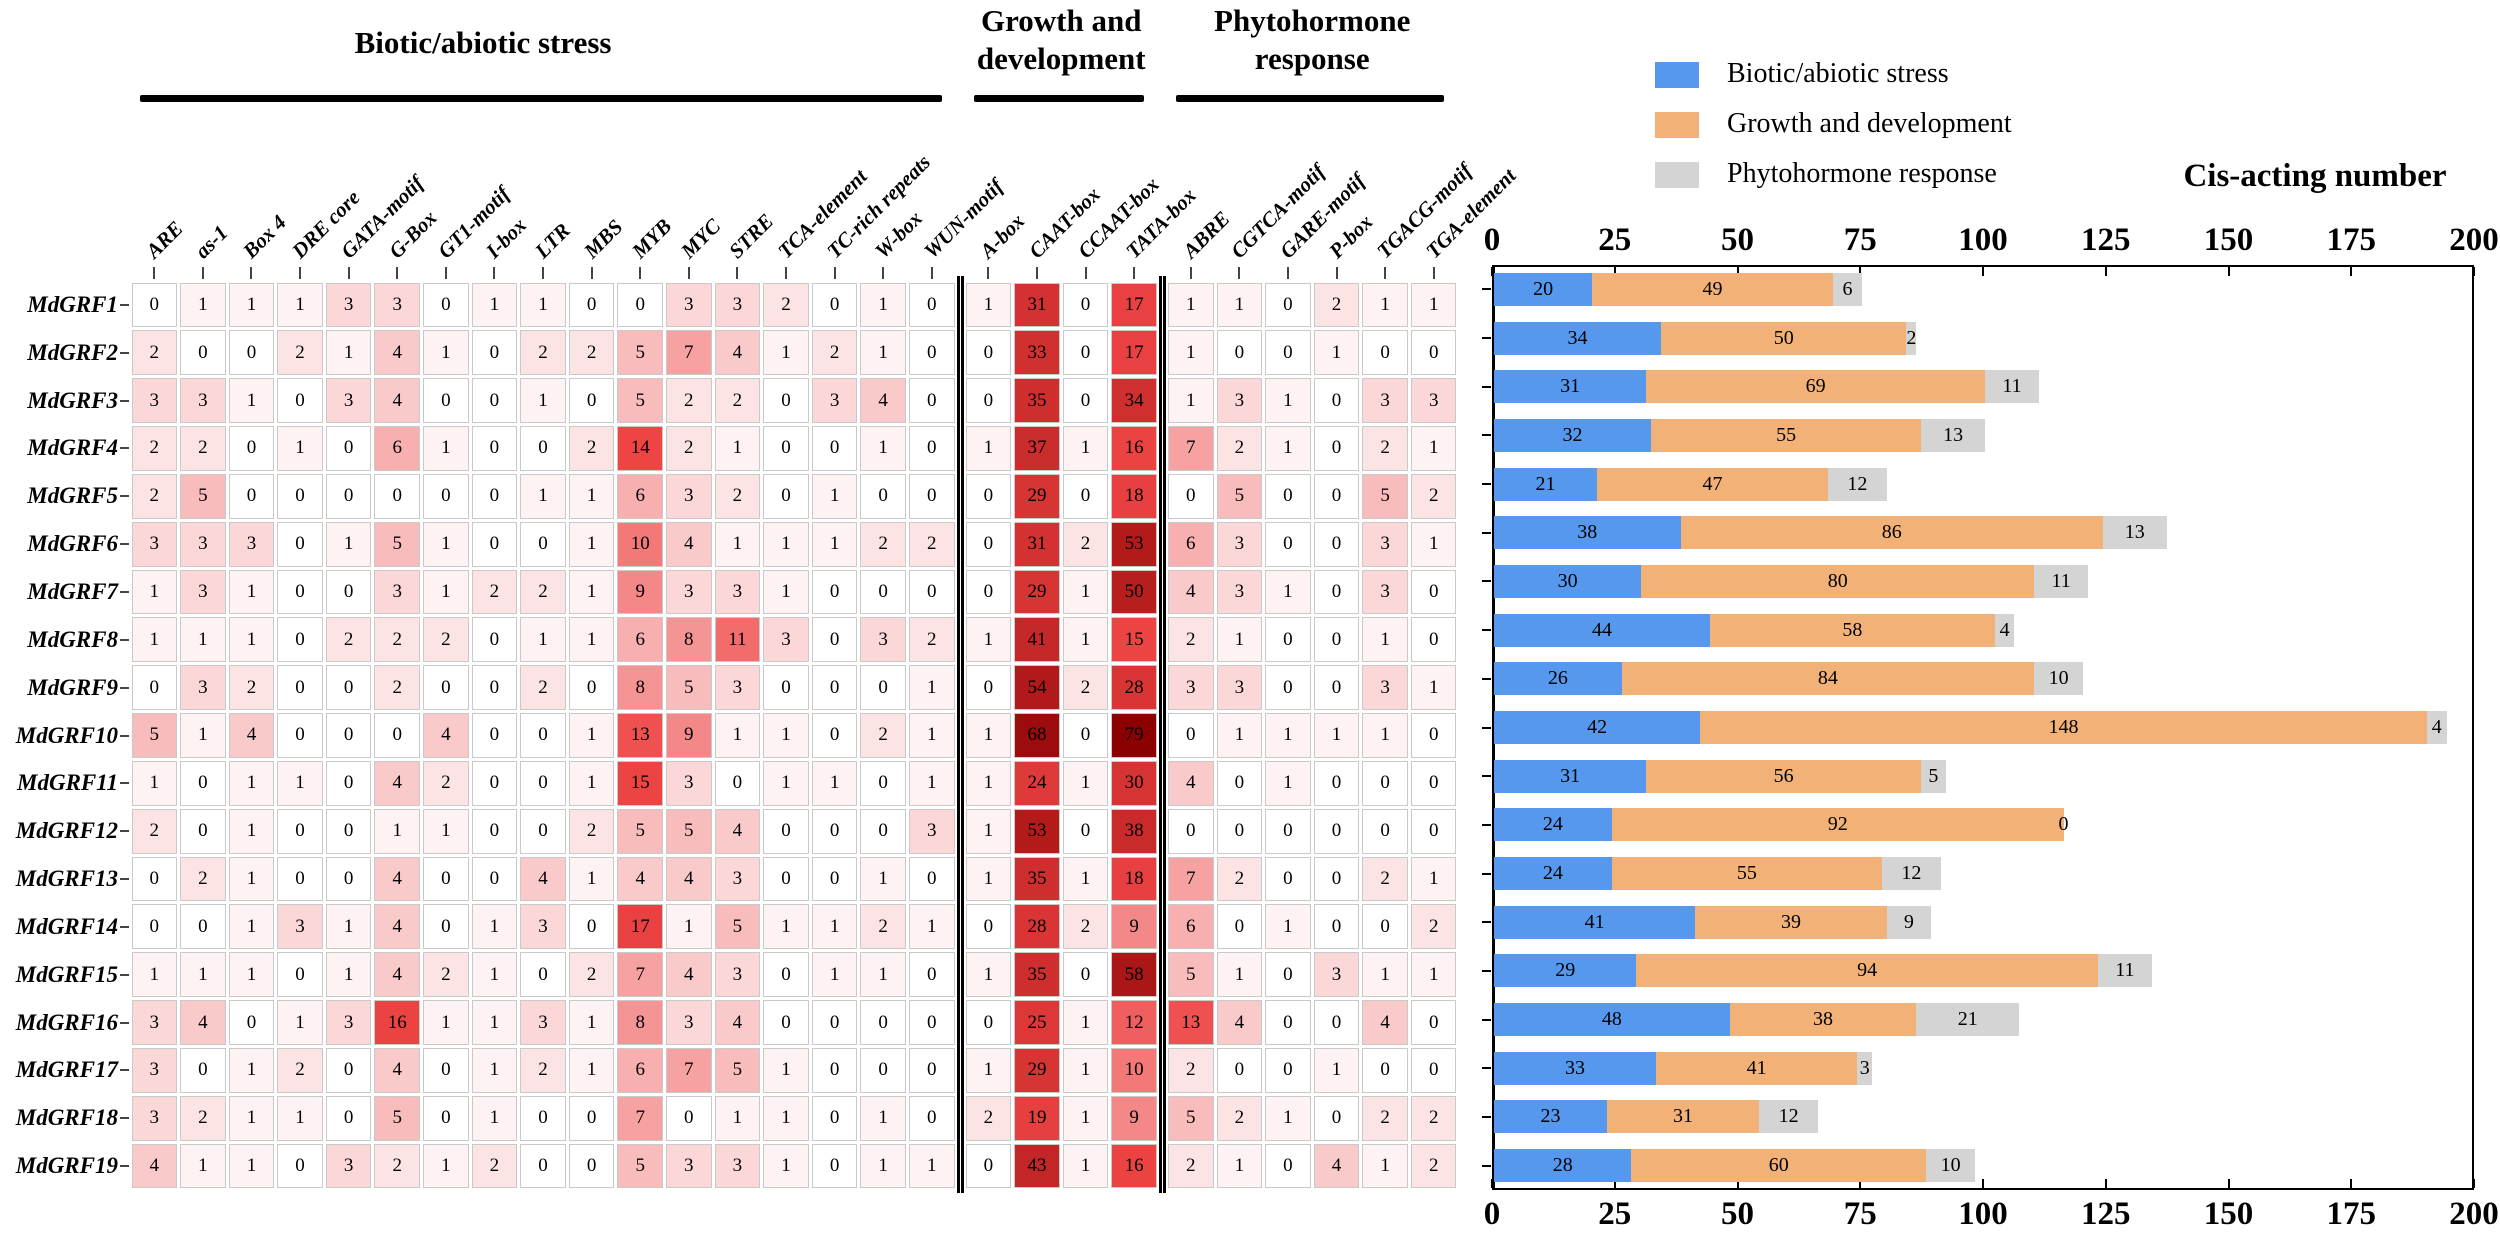  Describe the element at coordinates (1746, 874) in the screenshot. I see `bar-segment-growth: 55` at that location.